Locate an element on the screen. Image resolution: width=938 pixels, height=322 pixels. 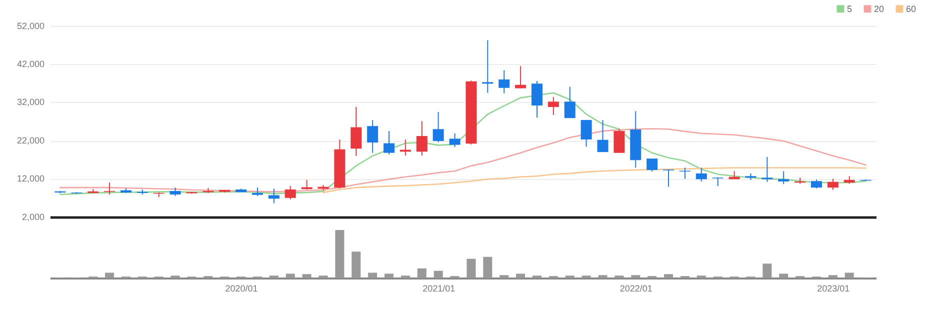
y-tick-label: 22,000 is located at coordinates (30, 140).